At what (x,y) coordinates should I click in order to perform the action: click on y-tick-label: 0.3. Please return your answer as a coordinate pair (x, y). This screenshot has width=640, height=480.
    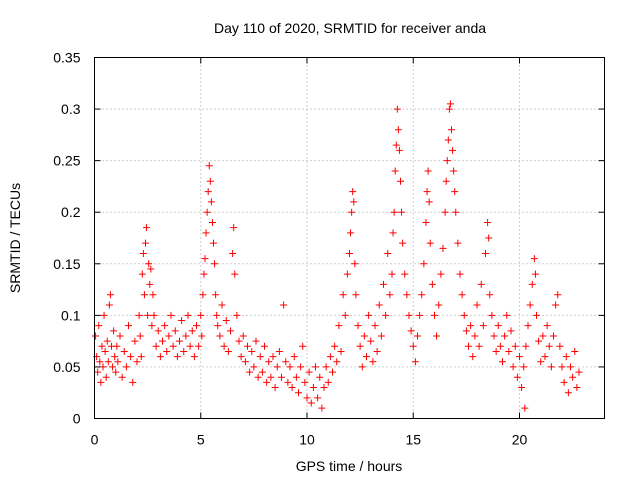
    Looking at the image, I should click on (71, 109).